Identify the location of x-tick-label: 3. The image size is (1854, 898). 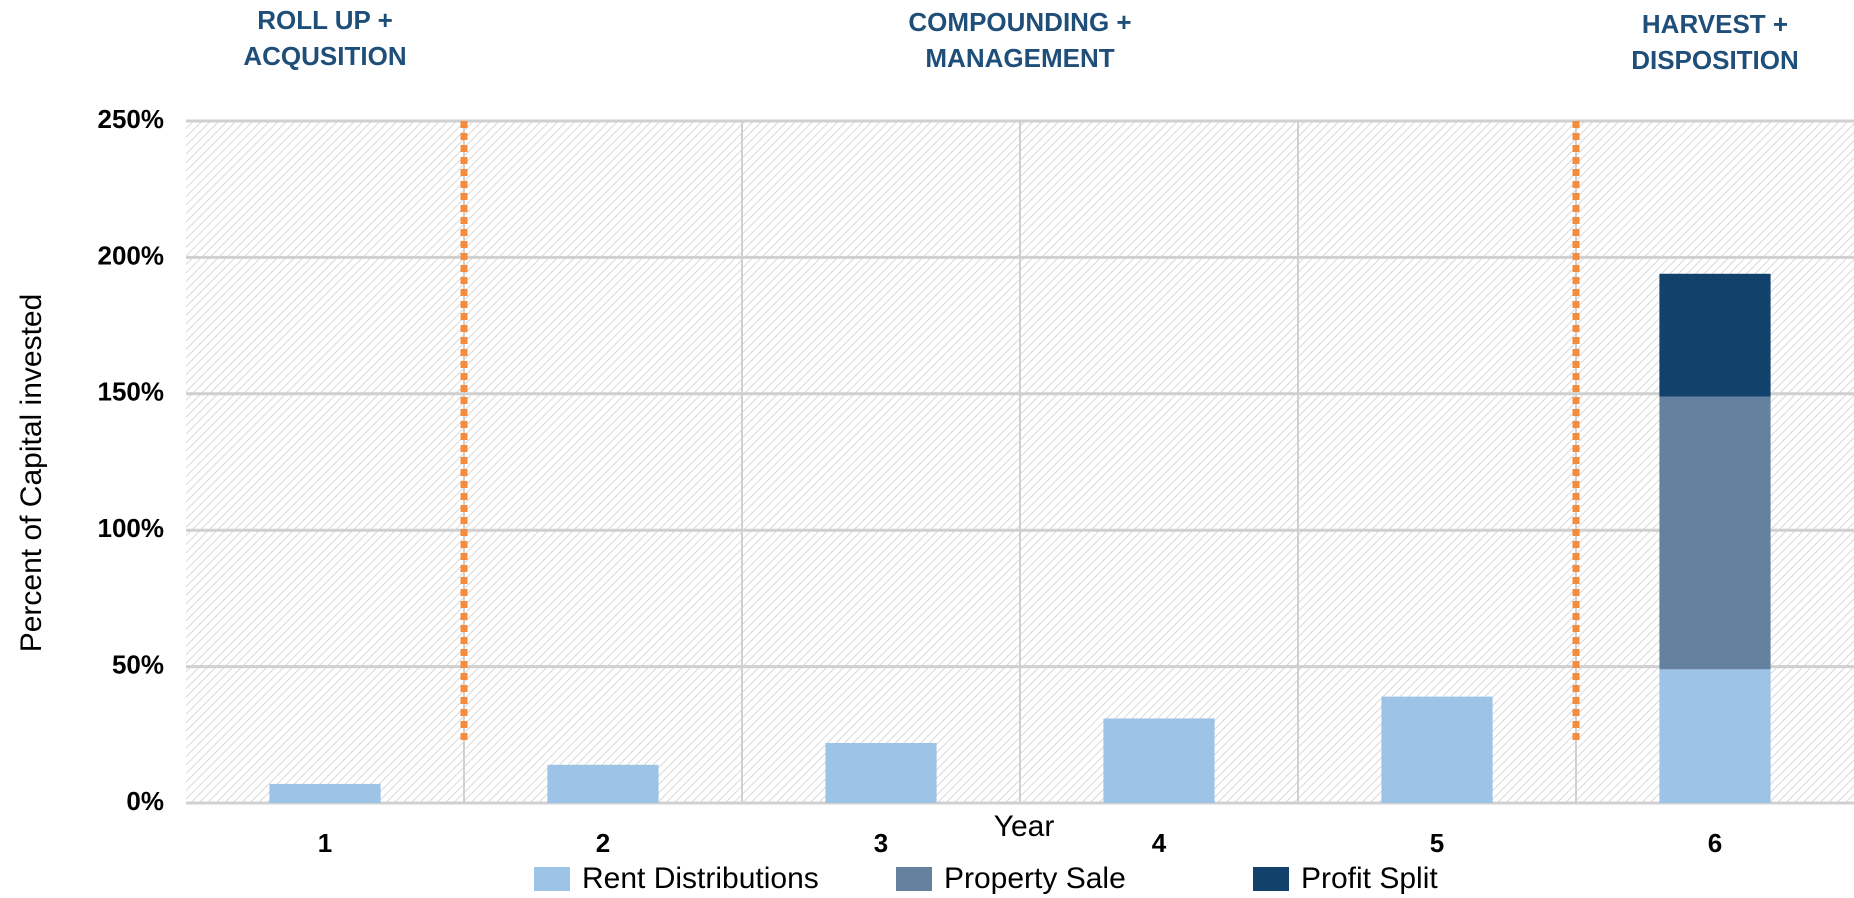
(881, 843).